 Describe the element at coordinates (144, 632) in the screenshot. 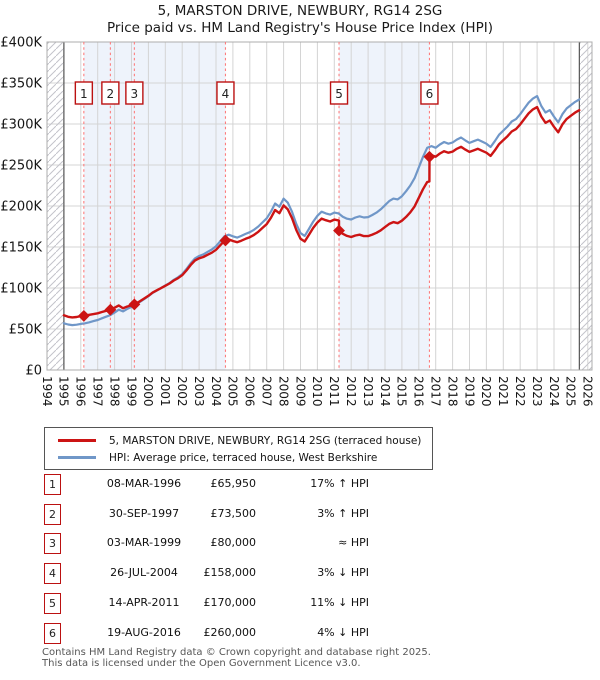

I see `sale-date: 19-AUG-2016` at that location.